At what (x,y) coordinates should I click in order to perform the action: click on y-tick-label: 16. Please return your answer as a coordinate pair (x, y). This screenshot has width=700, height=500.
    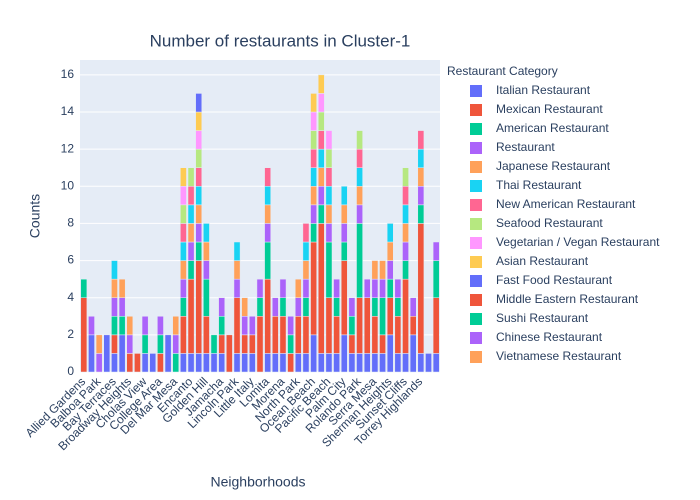
    Looking at the image, I should click on (68, 74).